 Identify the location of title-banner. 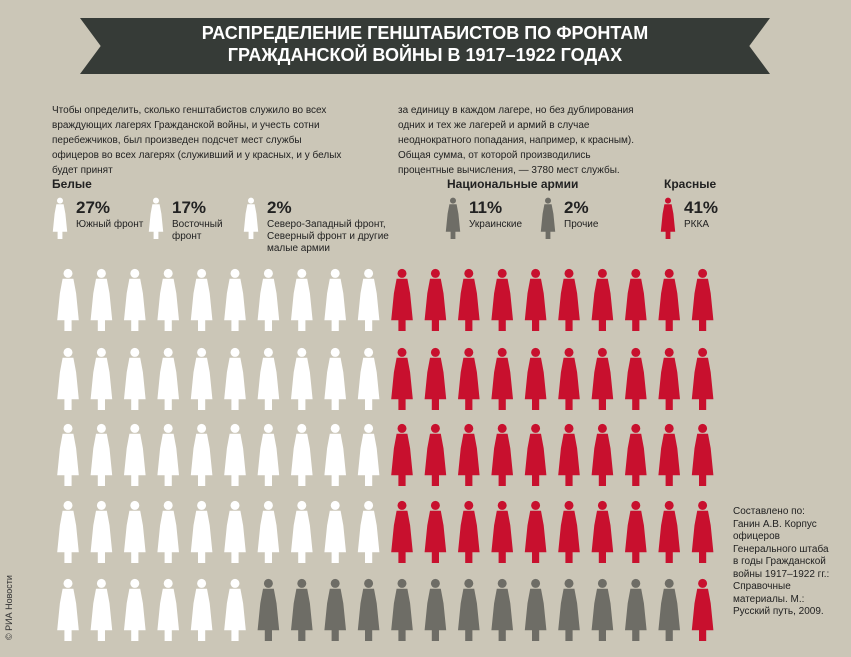
(425, 46).